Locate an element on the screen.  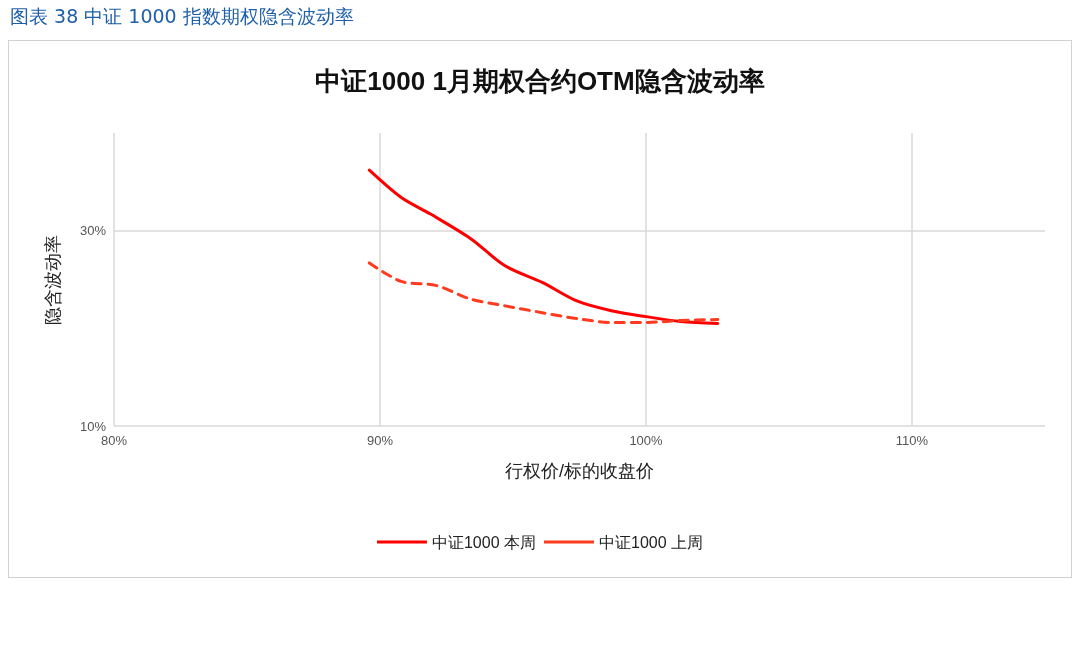
x-tick-label: 80% is located at coordinates (114, 440).